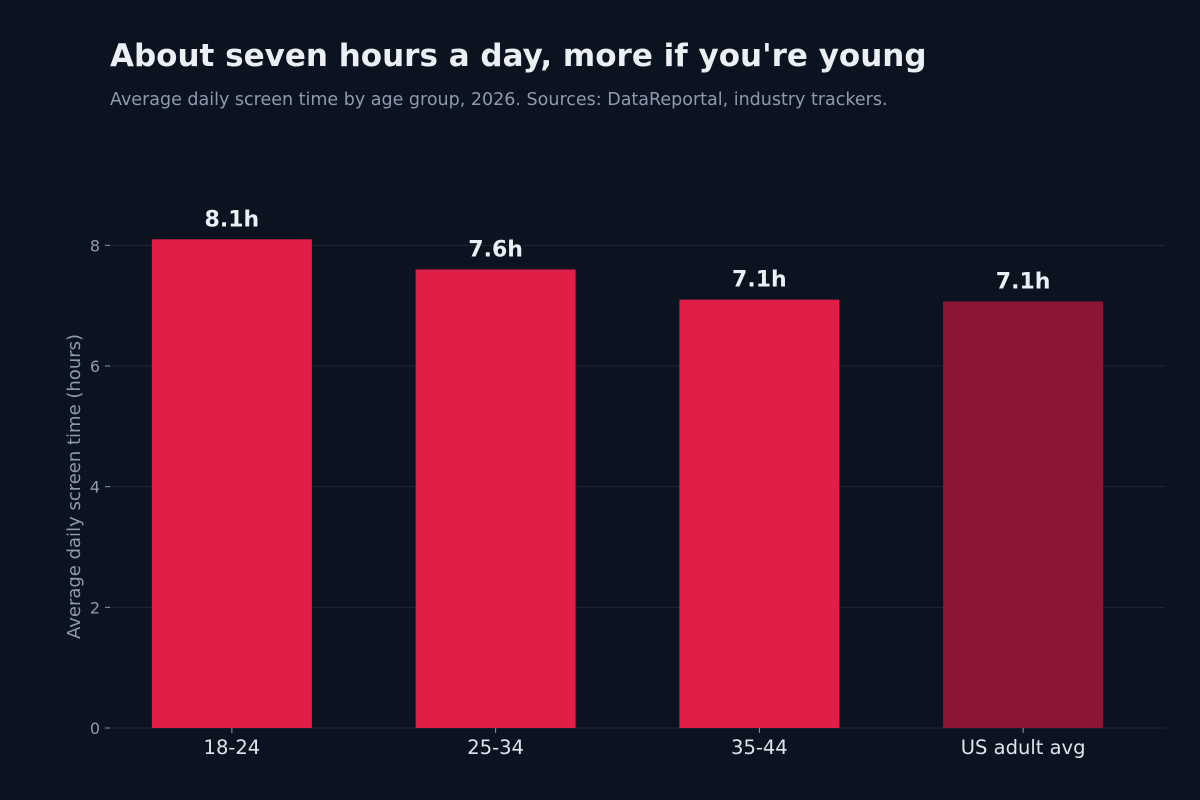 This screenshot has width=1200, height=800. What do you see at coordinates (495, 747) in the screenshot?
I see `x-tick-label: 25-34` at bounding box center [495, 747].